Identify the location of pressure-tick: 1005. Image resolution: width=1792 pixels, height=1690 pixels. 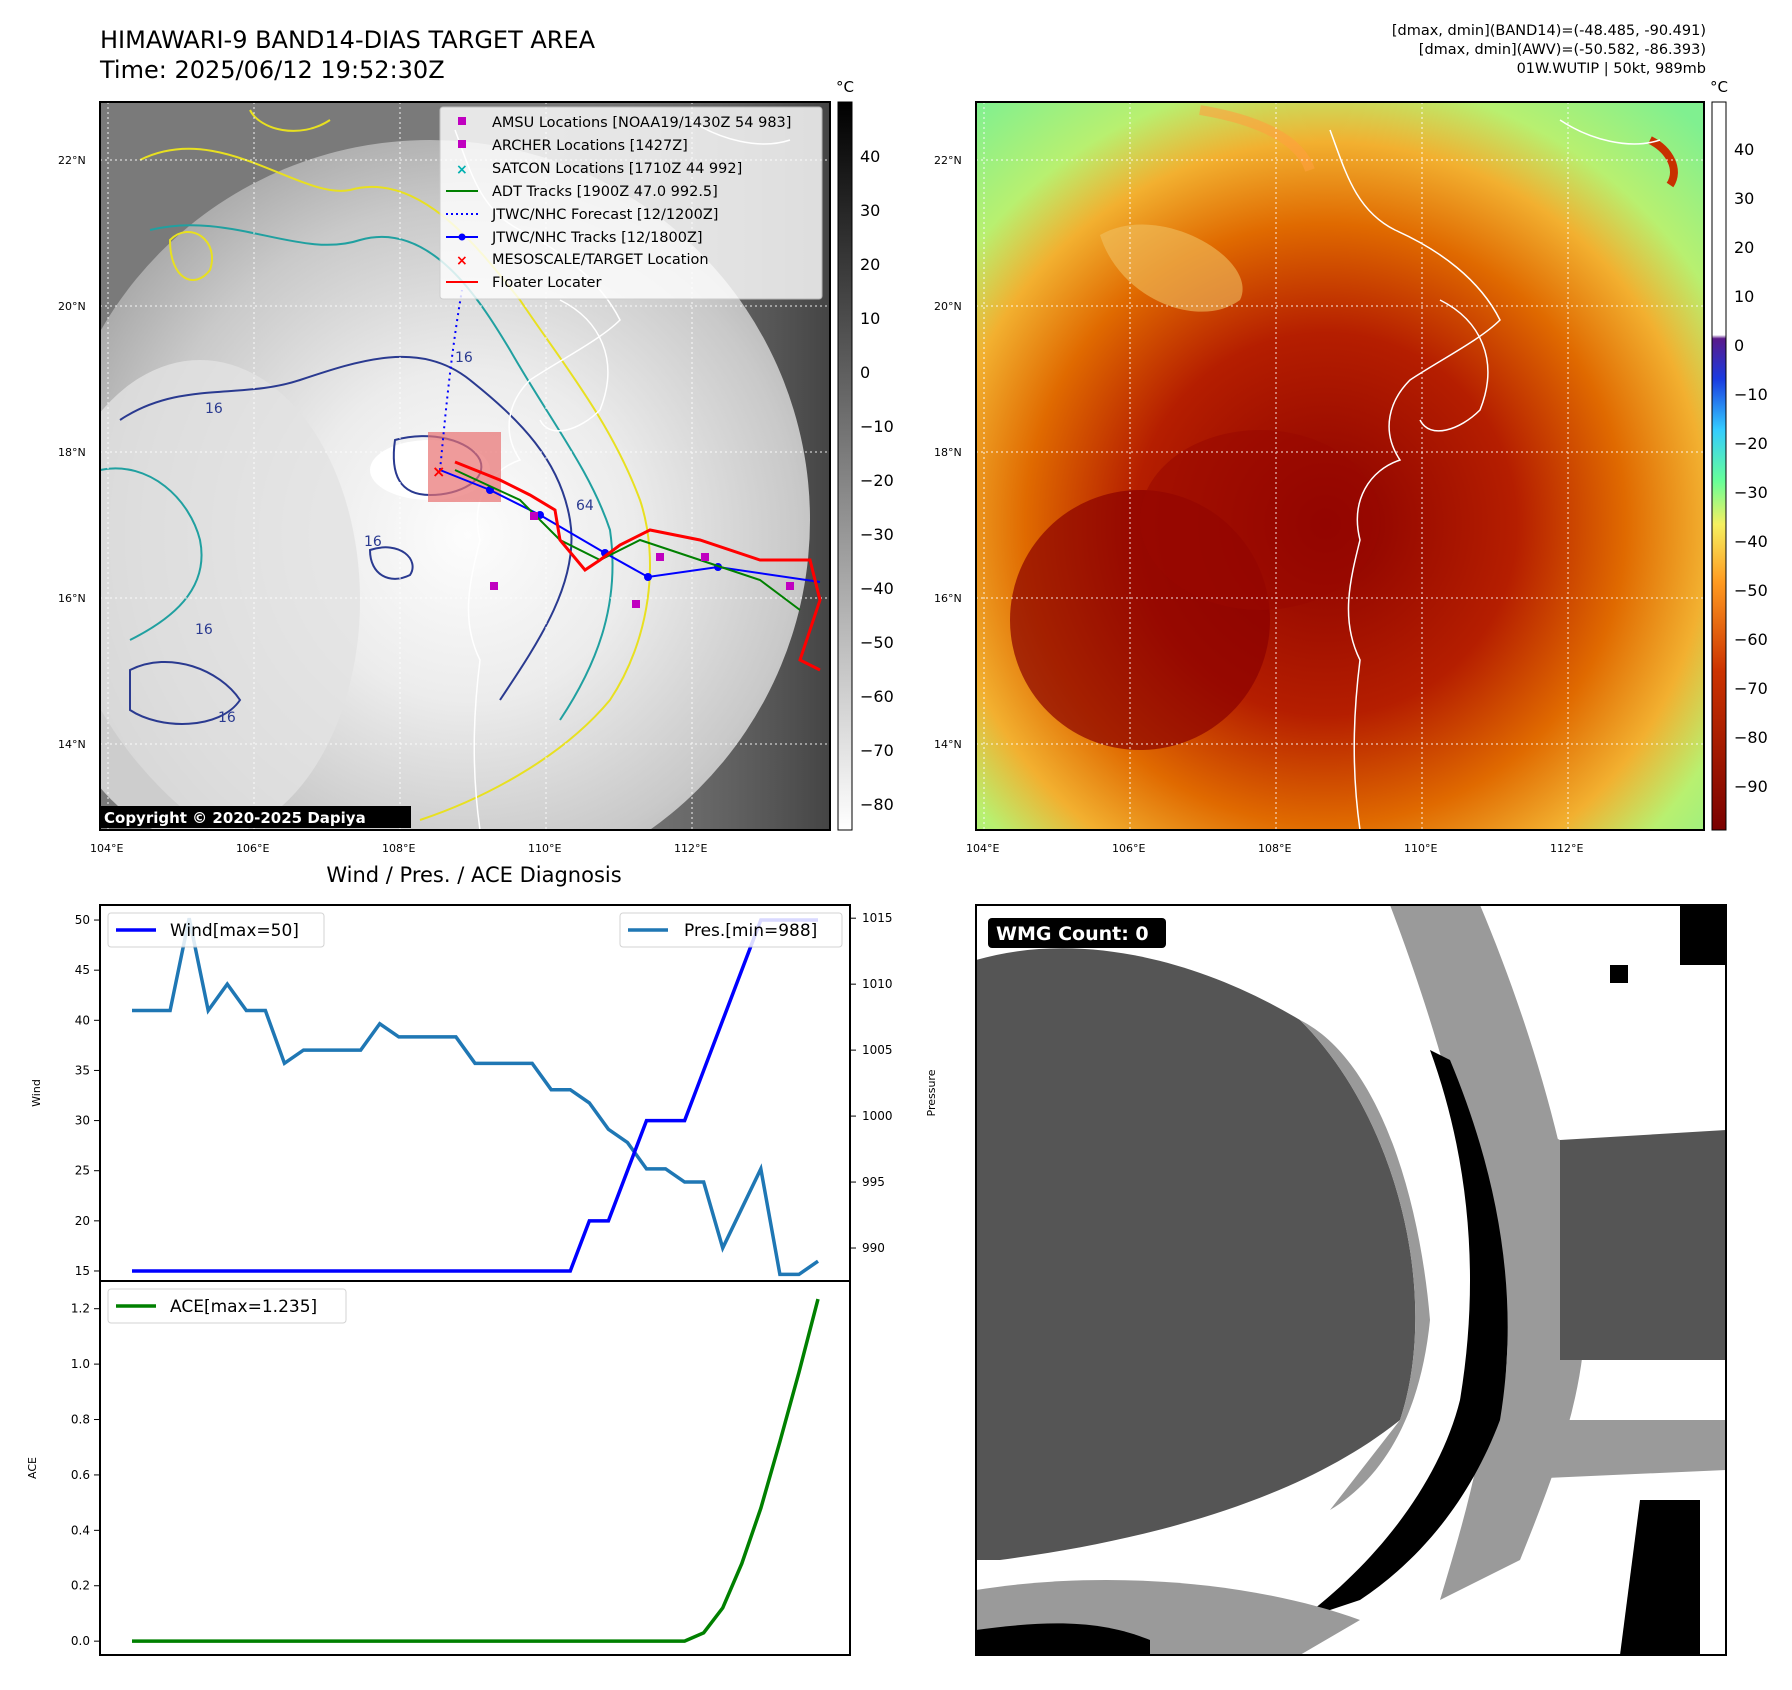
(877, 1050).